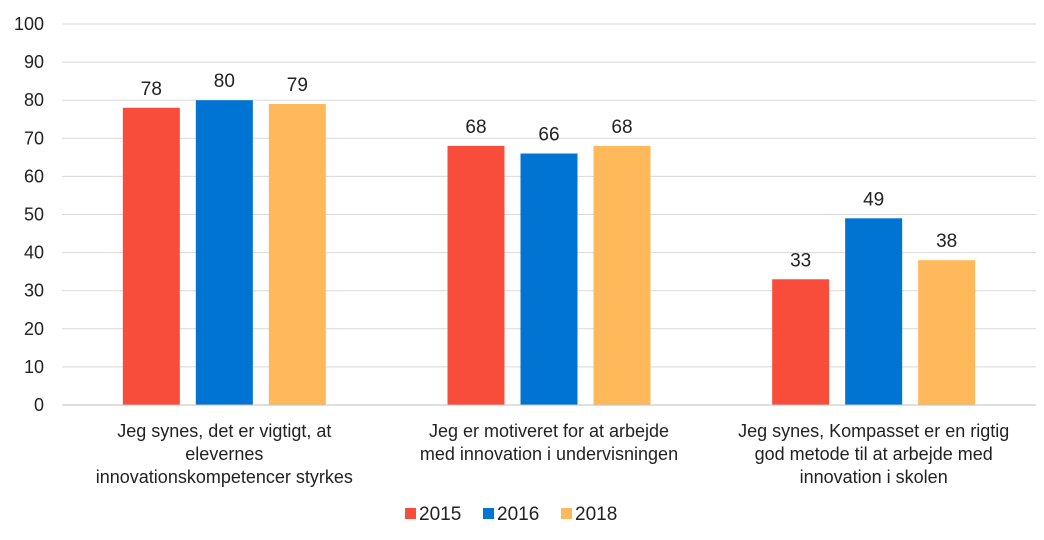 The height and width of the screenshot is (540, 1044). What do you see at coordinates (873, 431) in the screenshot?
I see `category-label: Jeg synes, Kompasset er en rigtig` at bounding box center [873, 431].